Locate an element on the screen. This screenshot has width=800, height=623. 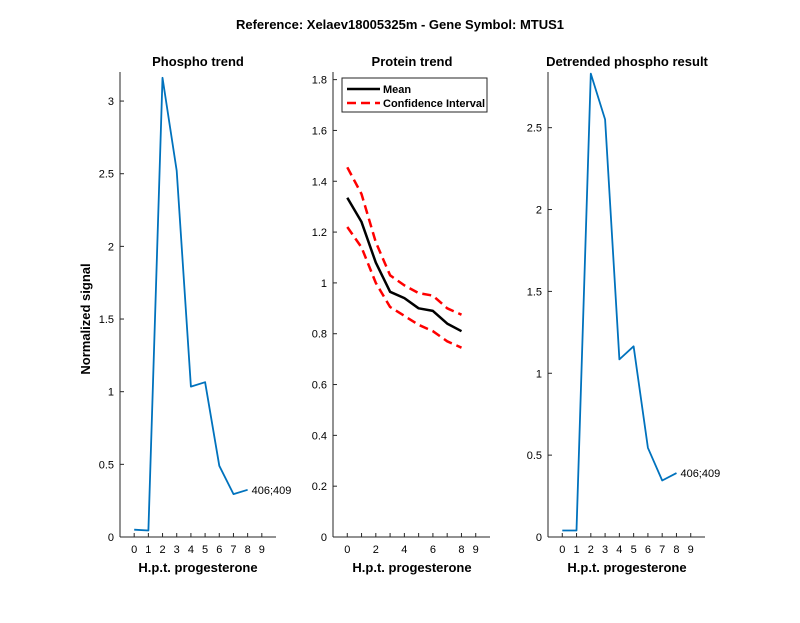
phospho-trend-ytick-label: 2 is located at coordinates (111, 247).